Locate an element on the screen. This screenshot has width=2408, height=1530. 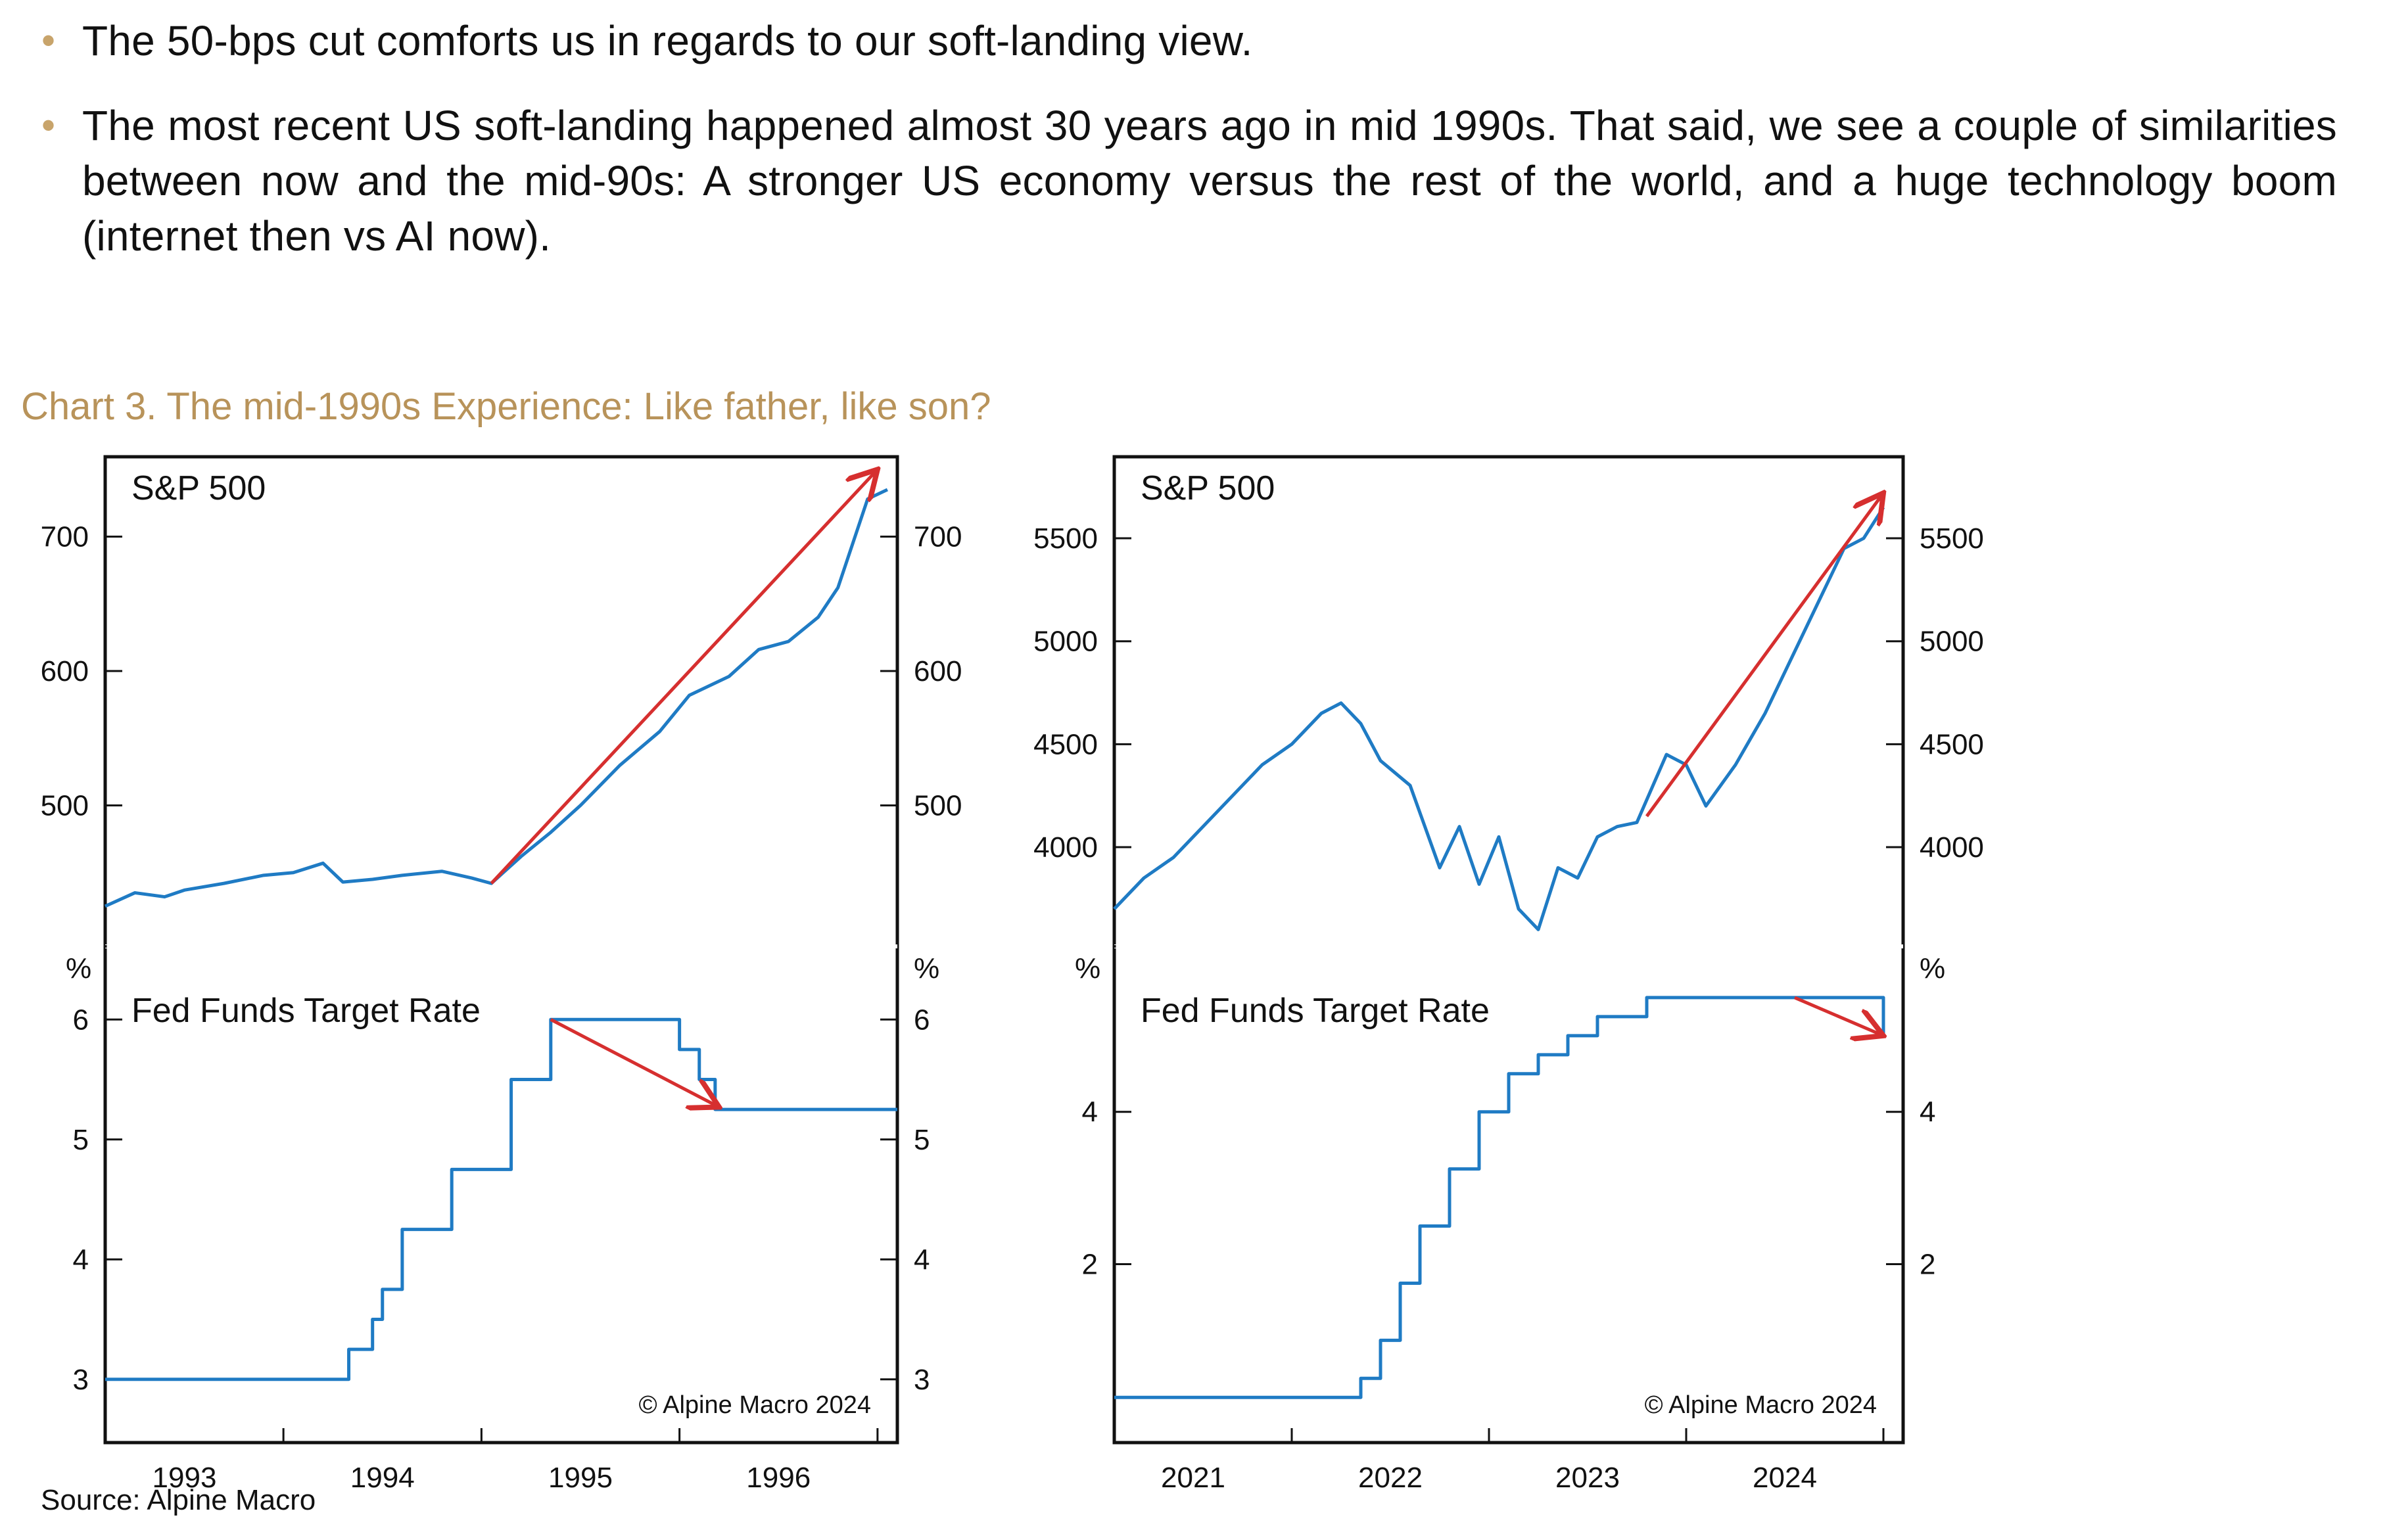
y-tick-label-right: 500 is located at coordinates (938, 806).